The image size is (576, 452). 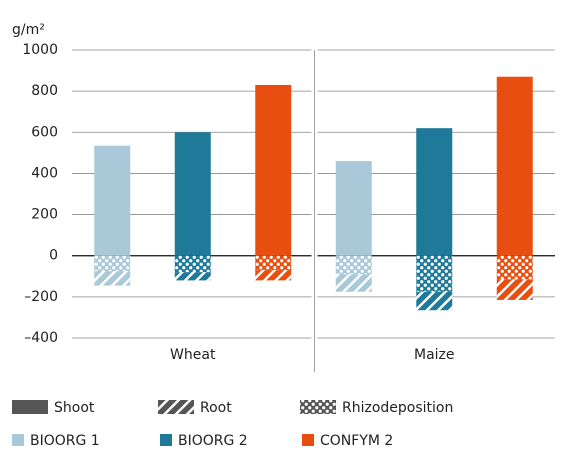 What do you see at coordinates (213, 441) in the screenshot?
I see `legend-label: BIOORG 2` at bounding box center [213, 441].